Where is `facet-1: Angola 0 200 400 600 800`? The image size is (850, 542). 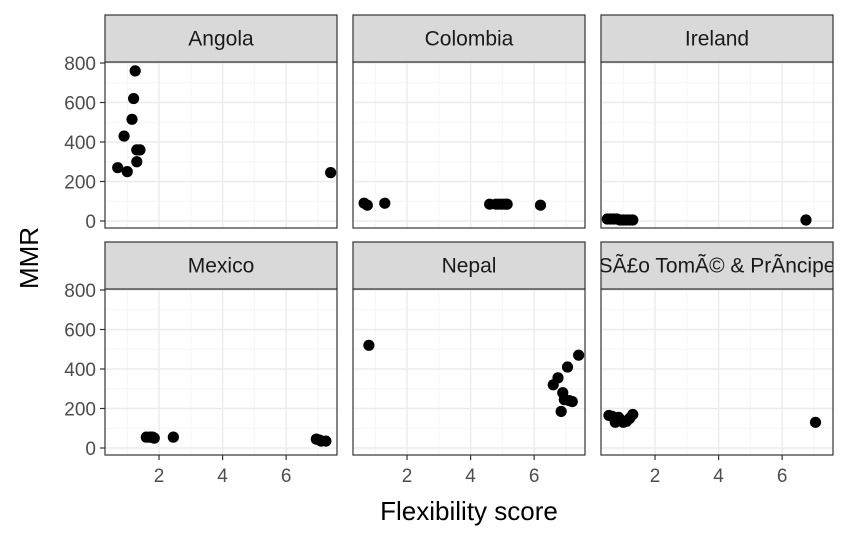
facet-1: Angola 0 200 400 600 800 is located at coordinates (201, 123).